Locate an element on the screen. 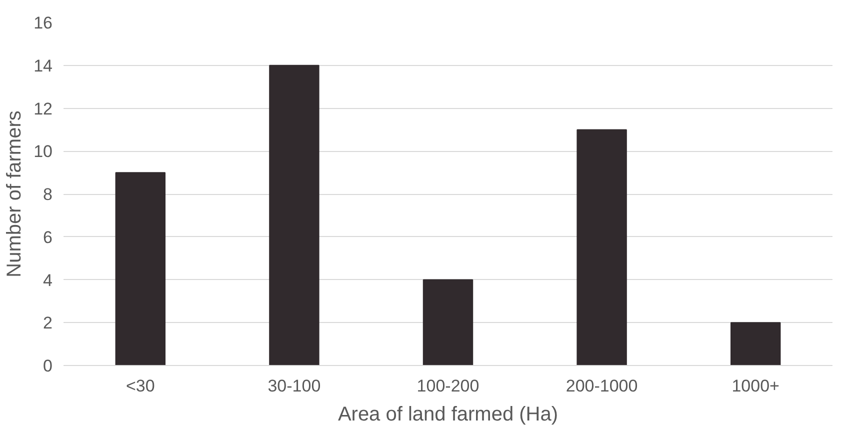 Image resolution: width=860 pixels, height=434 pixels. x-tick-label: 30-100 is located at coordinates (294, 386).